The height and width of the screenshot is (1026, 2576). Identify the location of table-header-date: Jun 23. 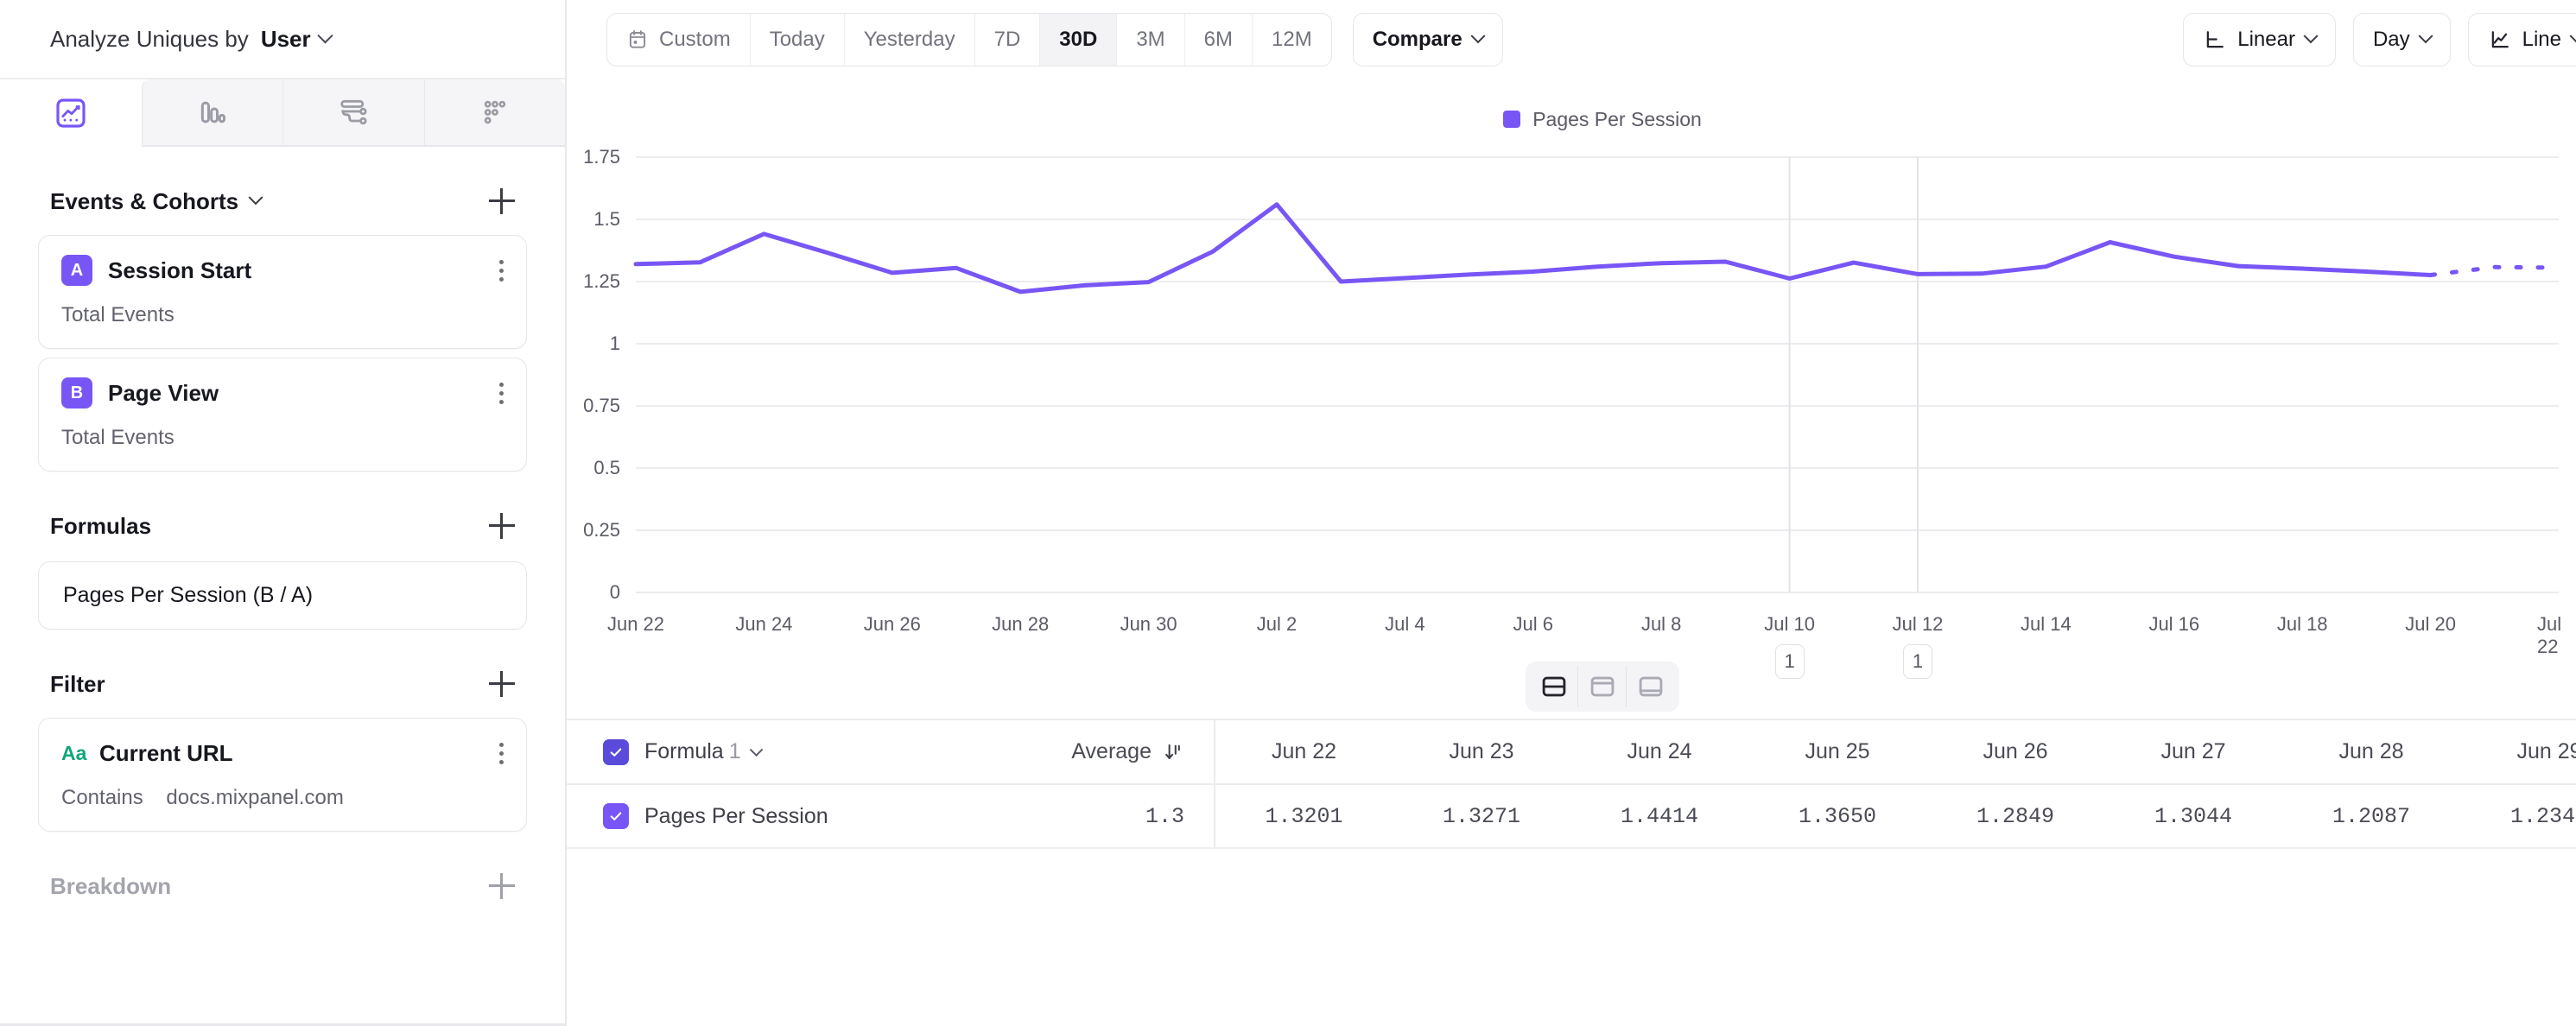
(1481, 751).